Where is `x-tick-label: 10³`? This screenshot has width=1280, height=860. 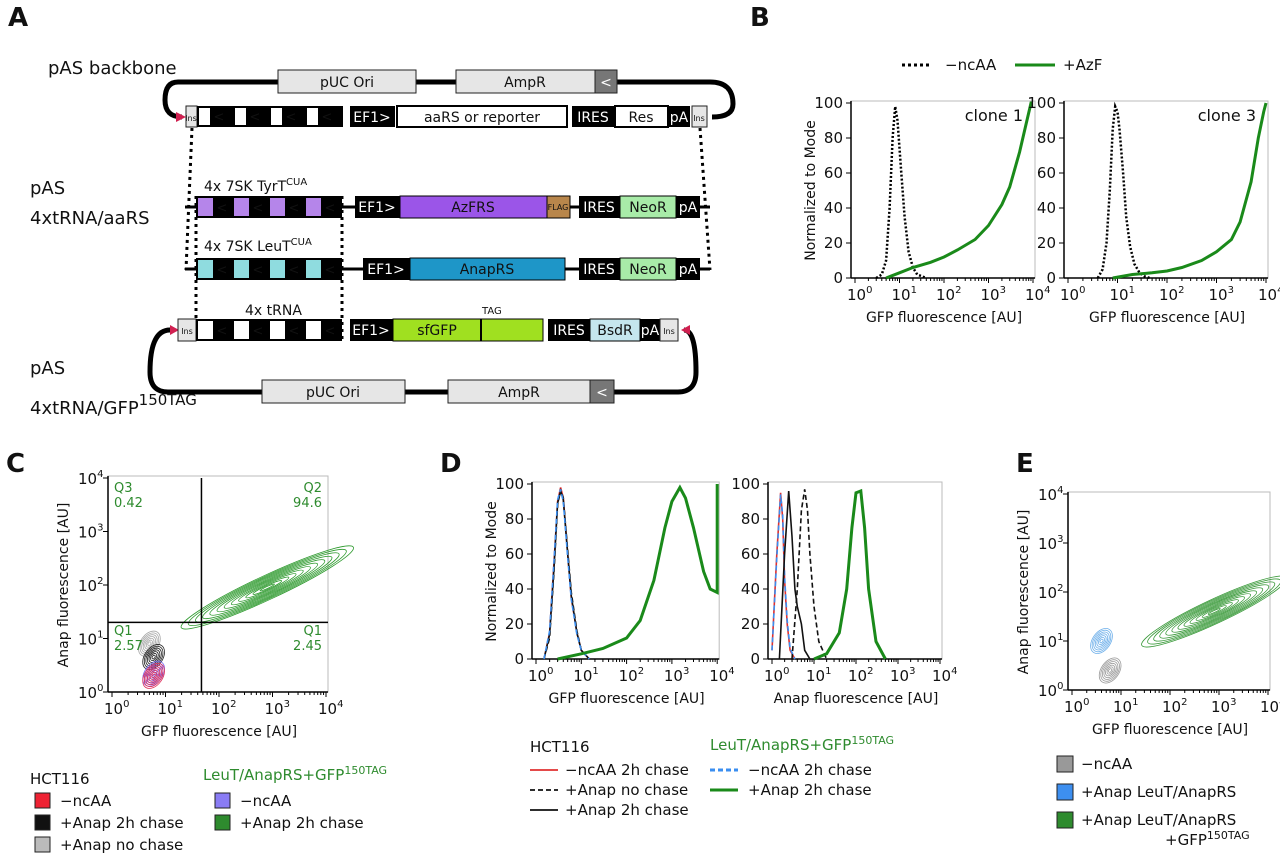 x-tick-label: 10³ is located at coordinates (277, 708).